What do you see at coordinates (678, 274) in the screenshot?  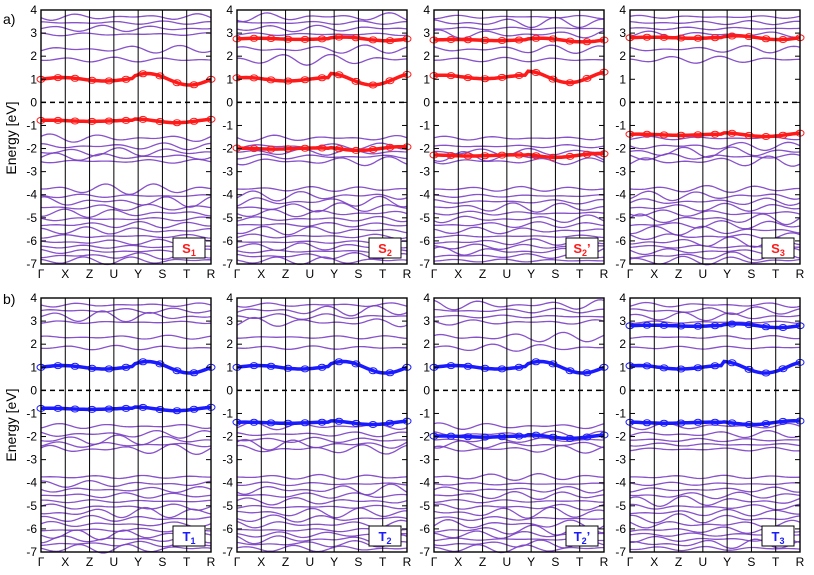 I see `kpoint-label: Z` at bounding box center [678, 274].